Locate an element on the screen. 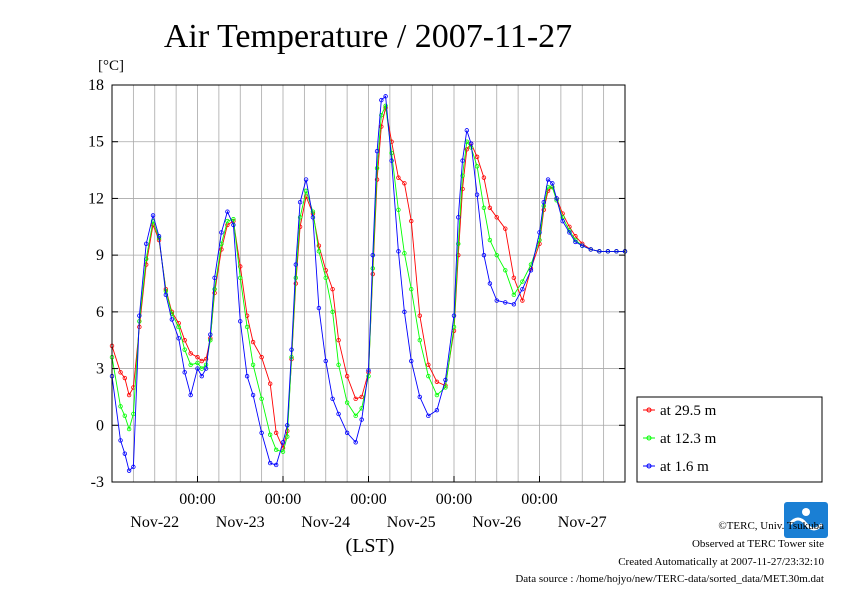 The image size is (842, 595). legend-label: at 1.6 m is located at coordinates (684, 467).